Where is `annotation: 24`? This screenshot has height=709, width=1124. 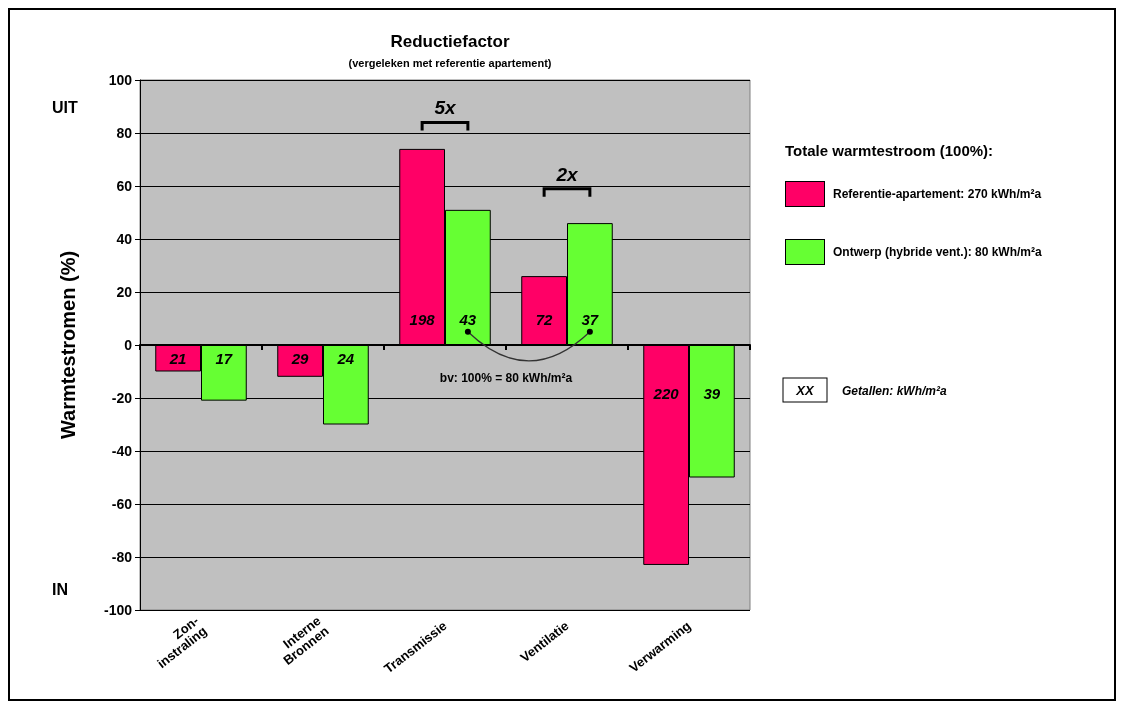 annotation: 24 is located at coordinates (345, 359).